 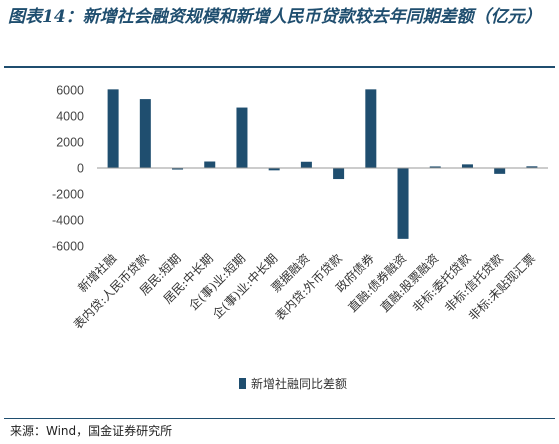 What do you see at coordinates (279, 418) in the screenshot?
I see `source-divider` at bounding box center [279, 418].